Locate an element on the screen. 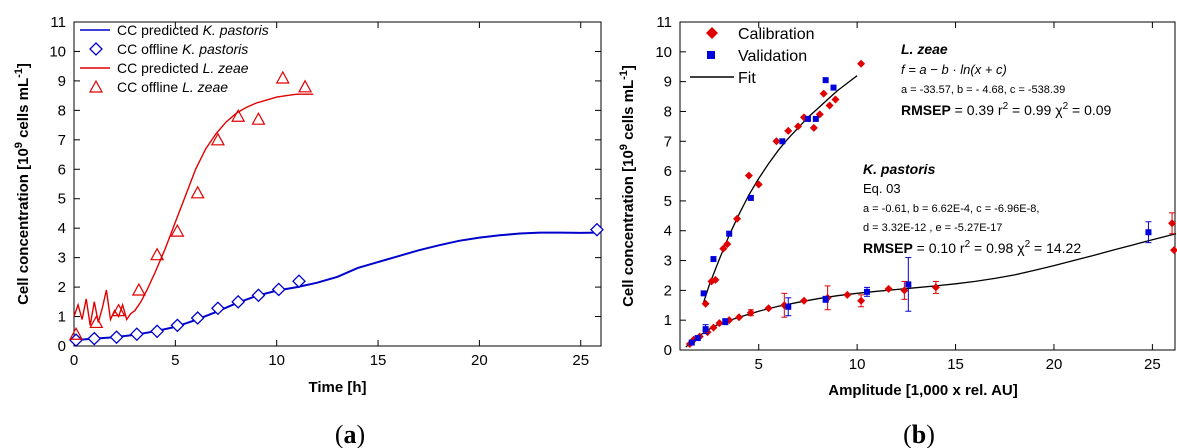 This screenshot has height=448, width=1177. legend-label: CC offline K. pastoris is located at coordinates (182, 49).